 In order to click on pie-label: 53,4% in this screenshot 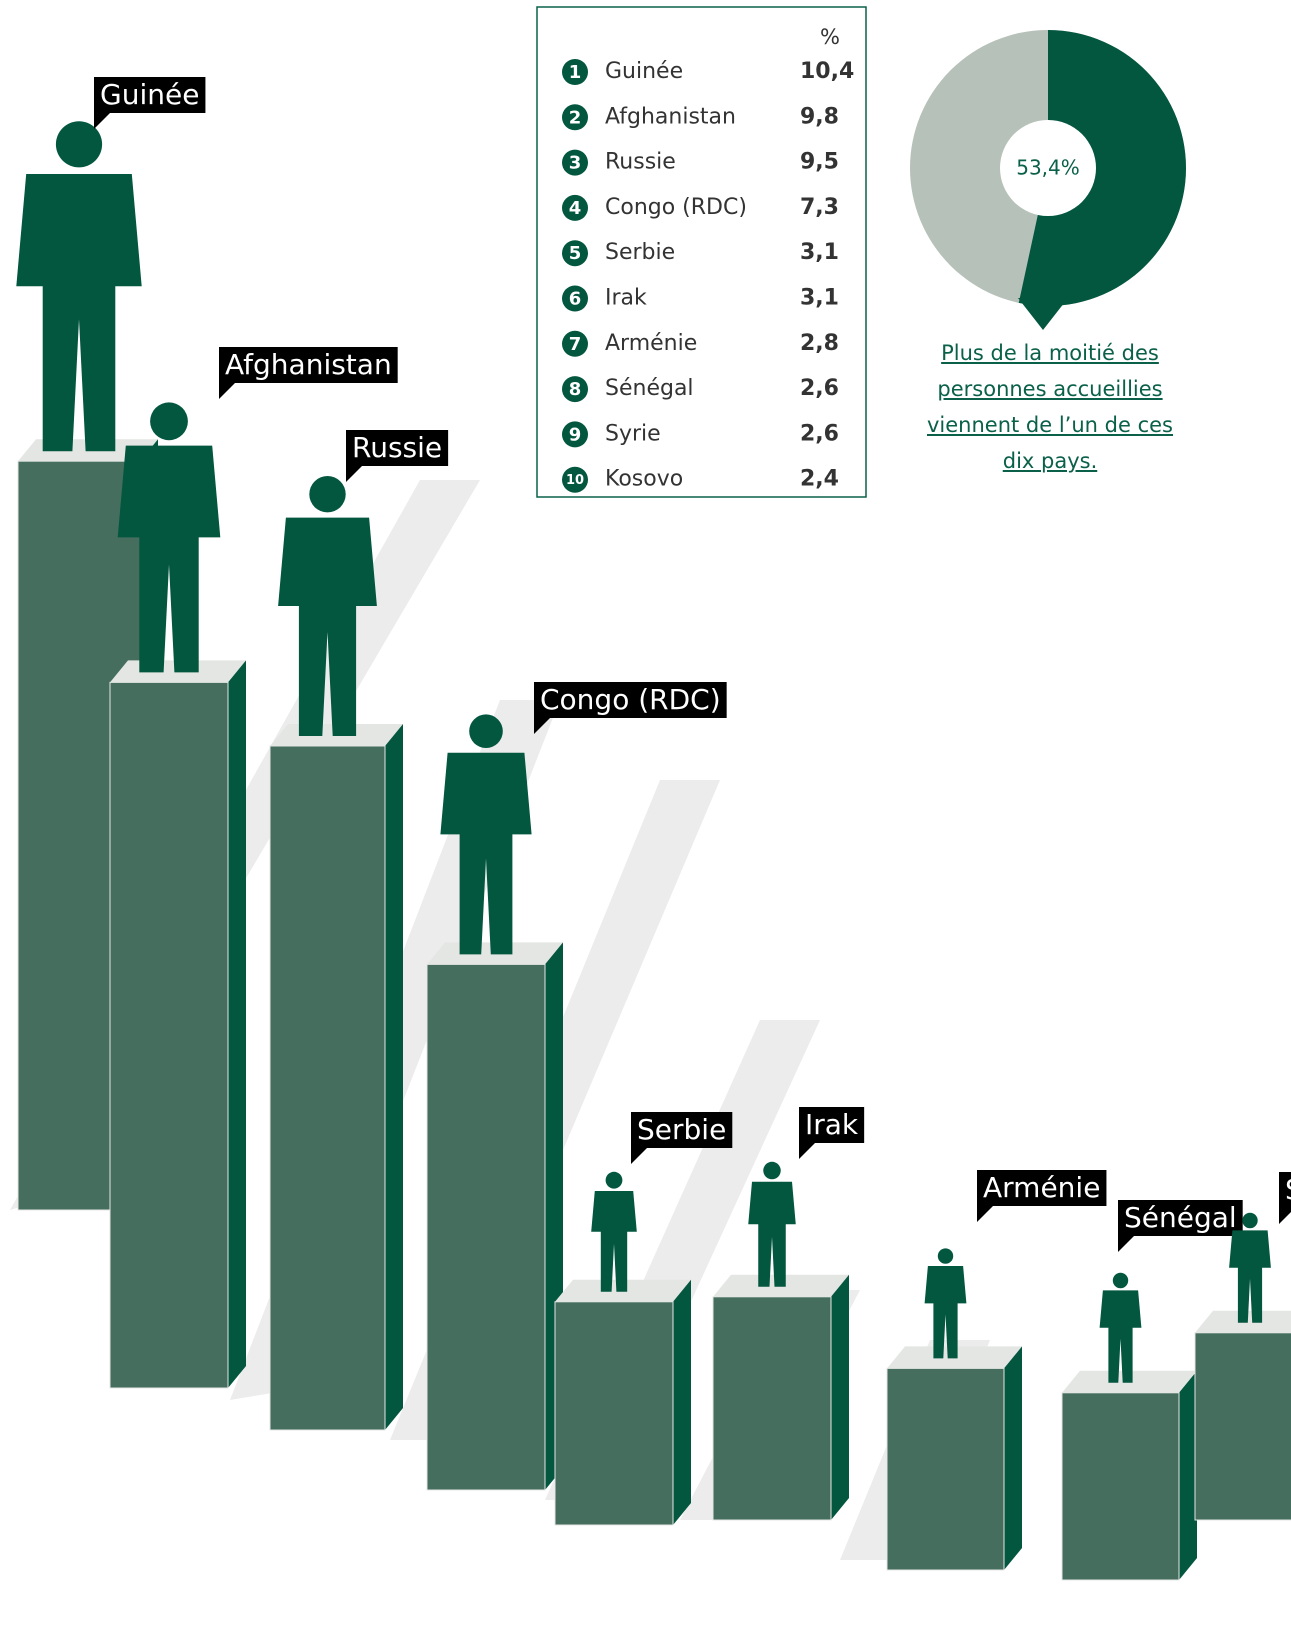, I will do `click(1048, 168)`.